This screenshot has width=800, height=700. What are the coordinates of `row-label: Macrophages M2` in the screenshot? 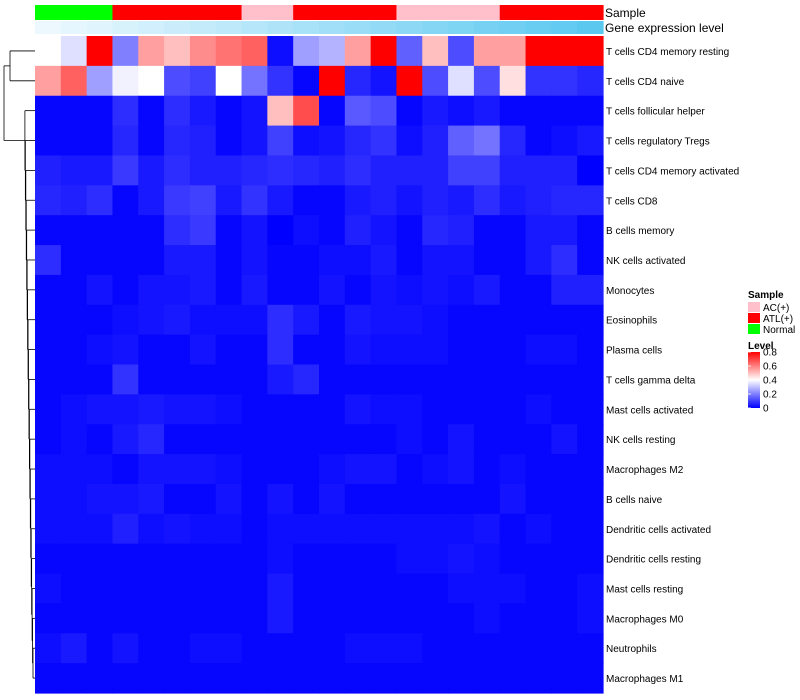 It's located at (645, 470).